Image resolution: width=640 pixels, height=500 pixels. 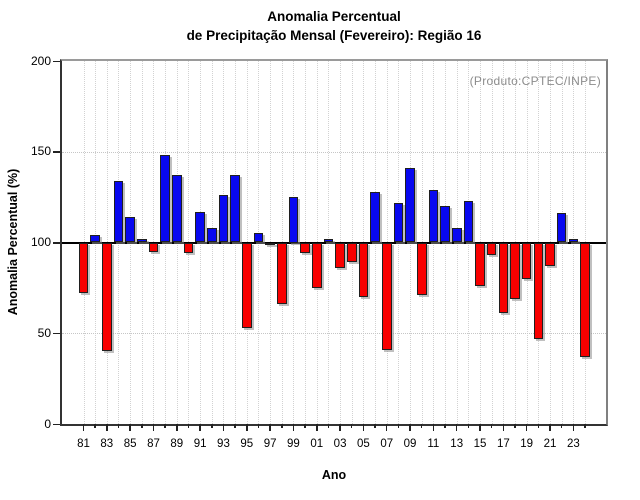 What do you see at coordinates (177, 444) in the screenshot?
I see `x-tick-label: 89` at bounding box center [177, 444].